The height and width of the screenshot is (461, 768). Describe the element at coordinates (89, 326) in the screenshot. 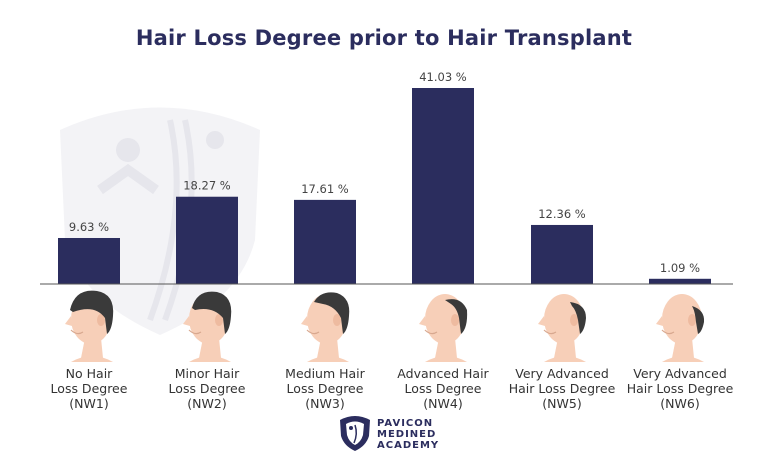

I see `head-nw1-icon` at that location.